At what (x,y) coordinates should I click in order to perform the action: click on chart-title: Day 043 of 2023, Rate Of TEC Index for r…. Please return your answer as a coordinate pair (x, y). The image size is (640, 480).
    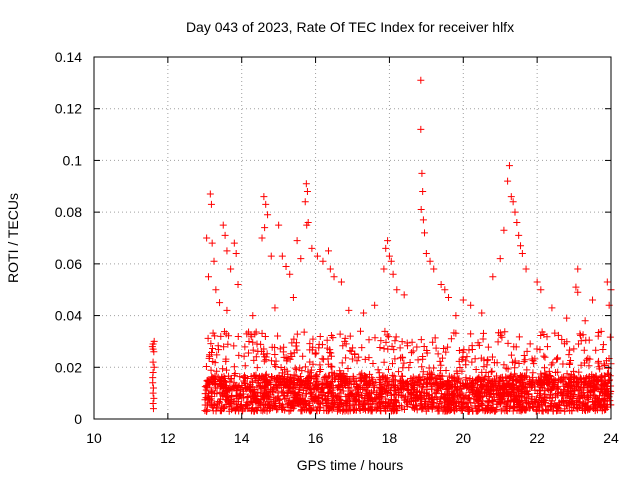
    Looking at the image, I should click on (350, 27).